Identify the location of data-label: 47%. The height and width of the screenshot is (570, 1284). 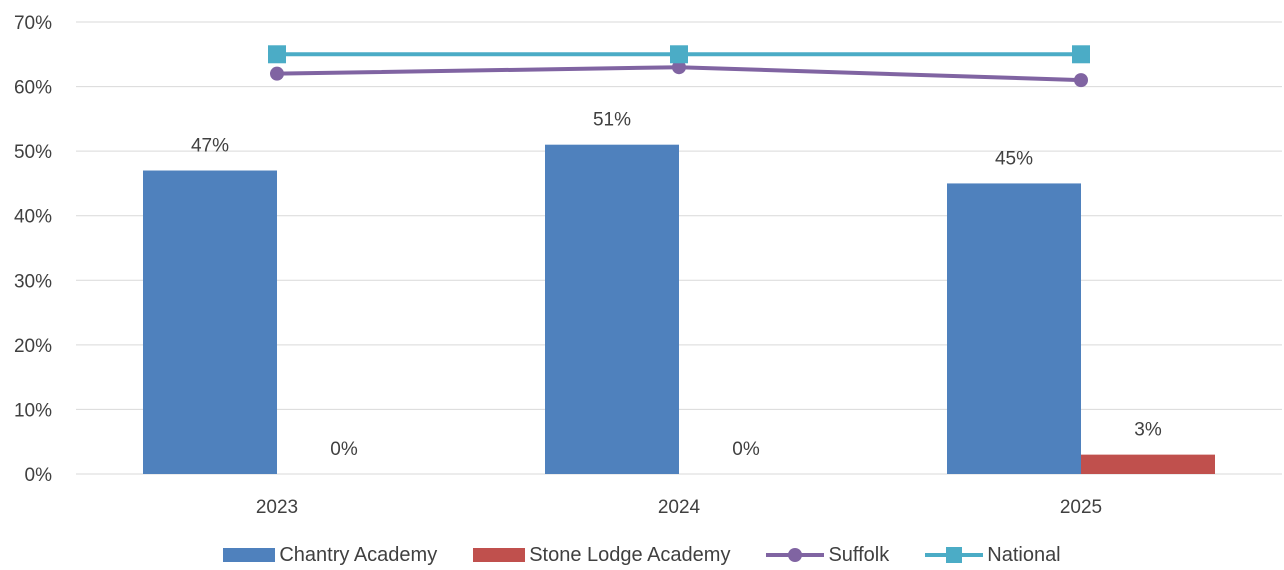
(210, 146).